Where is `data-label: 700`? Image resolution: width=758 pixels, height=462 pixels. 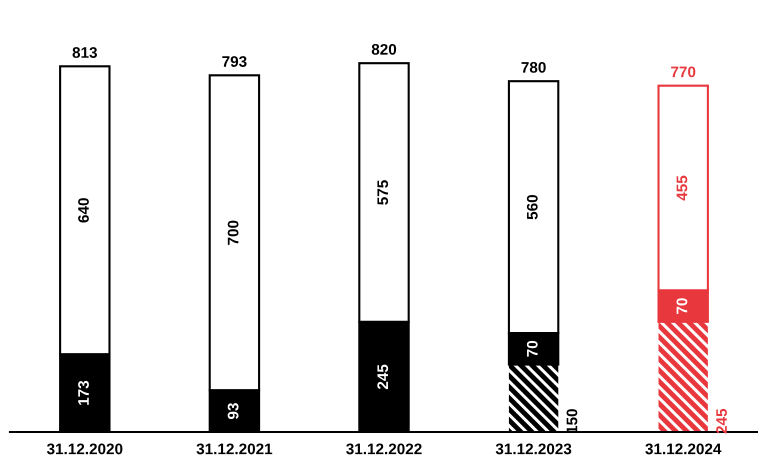 data-label: 700 is located at coordinates (233, 232).